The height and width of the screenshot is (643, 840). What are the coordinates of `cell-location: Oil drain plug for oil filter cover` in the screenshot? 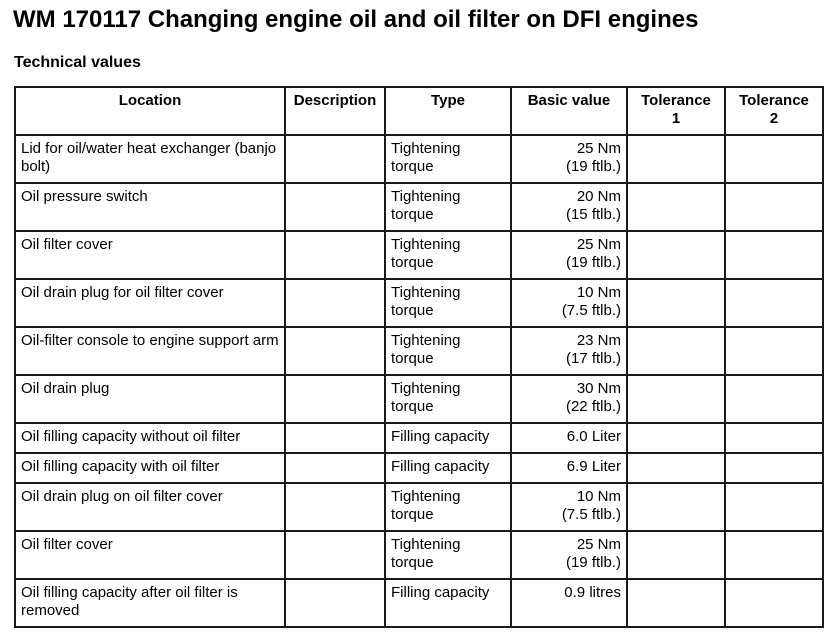 It's located at (150, 303).